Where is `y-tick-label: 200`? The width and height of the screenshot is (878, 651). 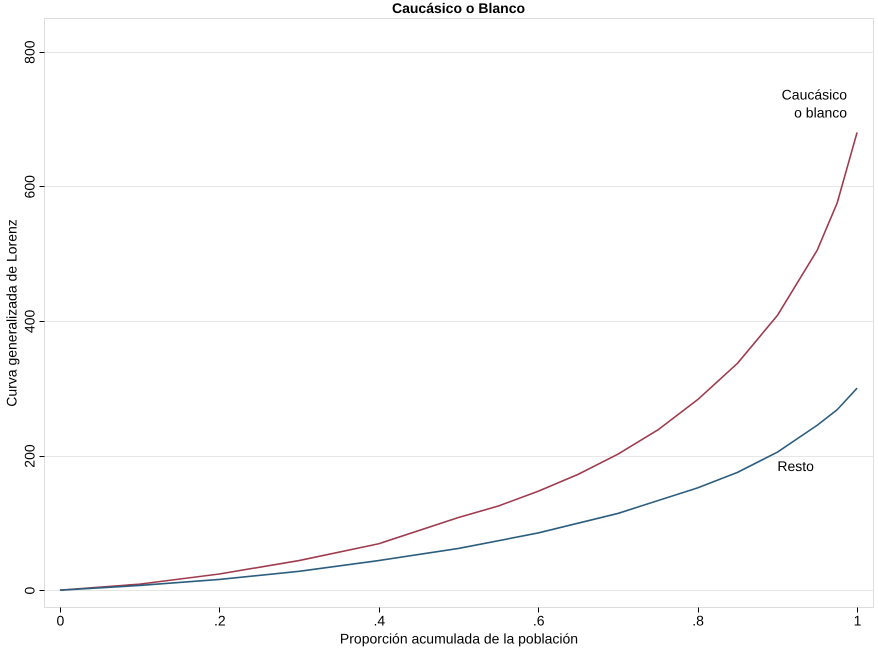
y-tick-label: 200 is located at coordinates (30, 456).